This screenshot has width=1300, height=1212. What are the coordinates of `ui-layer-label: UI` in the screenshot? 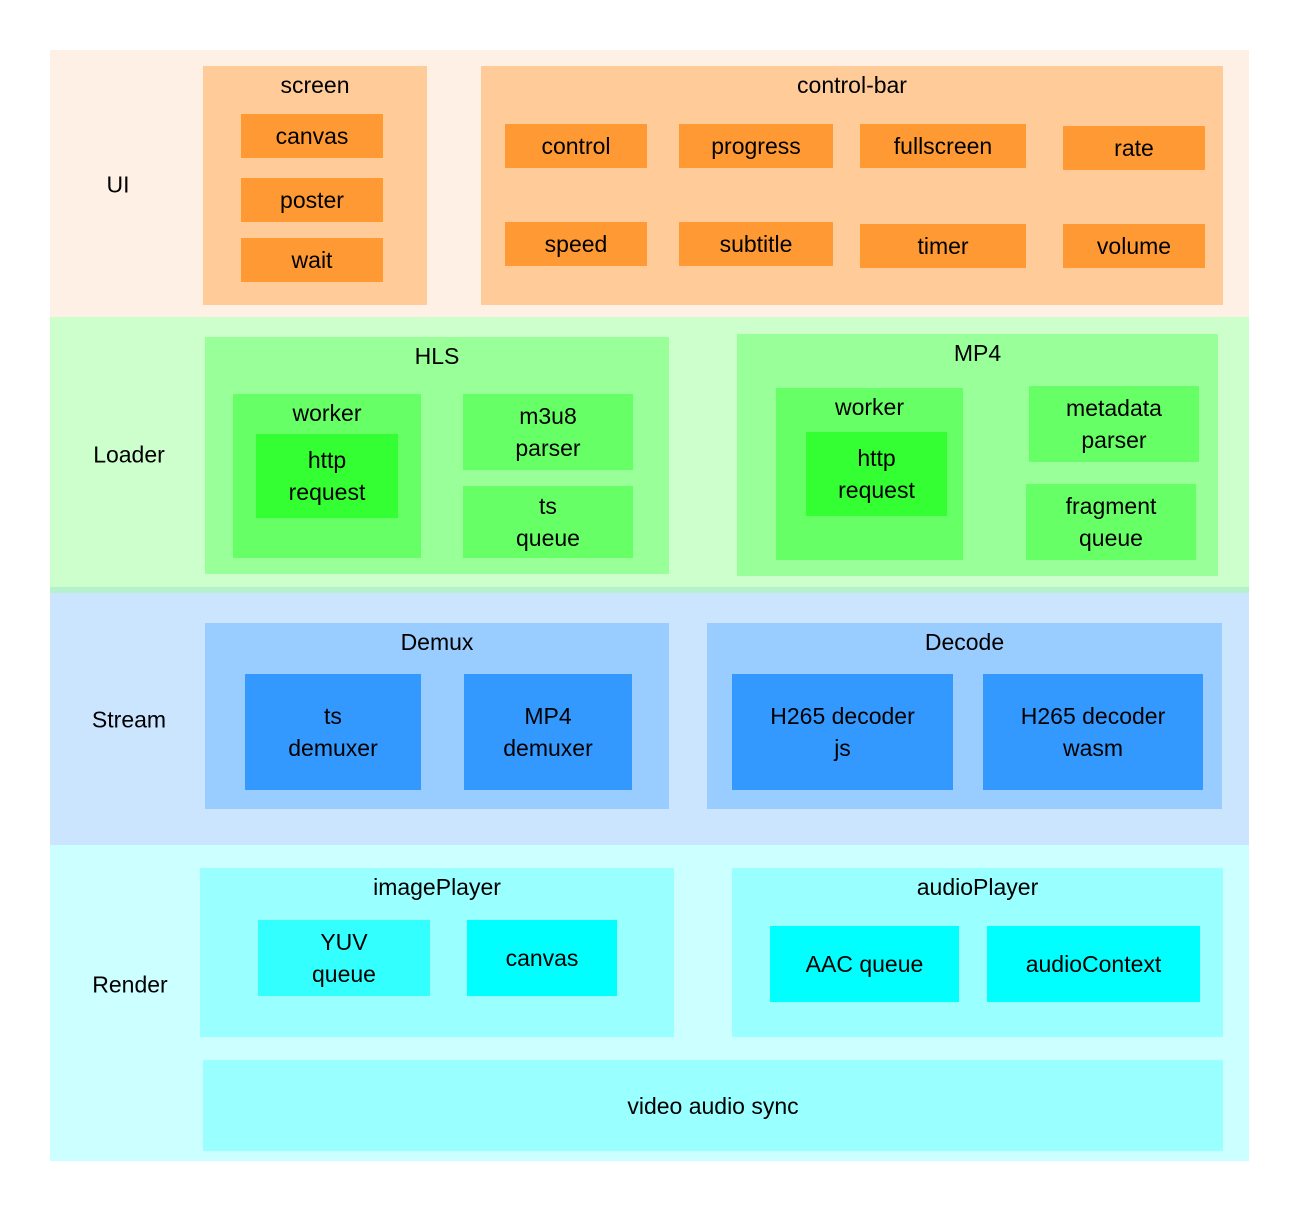 It's located at (118, 184).